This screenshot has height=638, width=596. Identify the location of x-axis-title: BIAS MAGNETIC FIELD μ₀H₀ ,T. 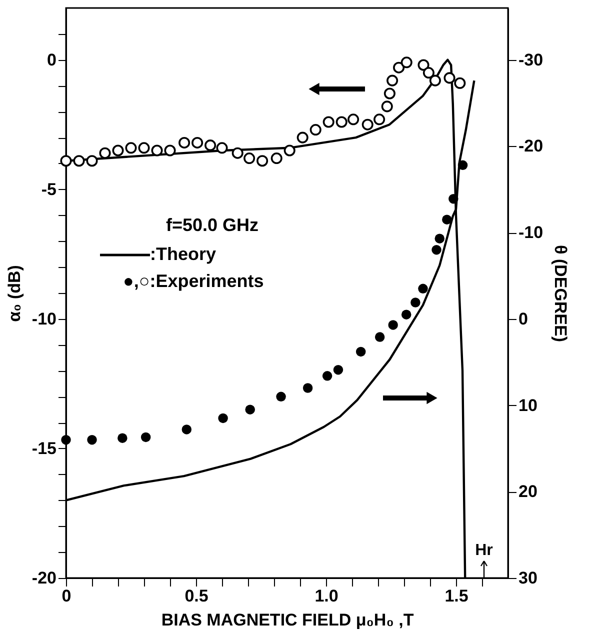
(287, 620).